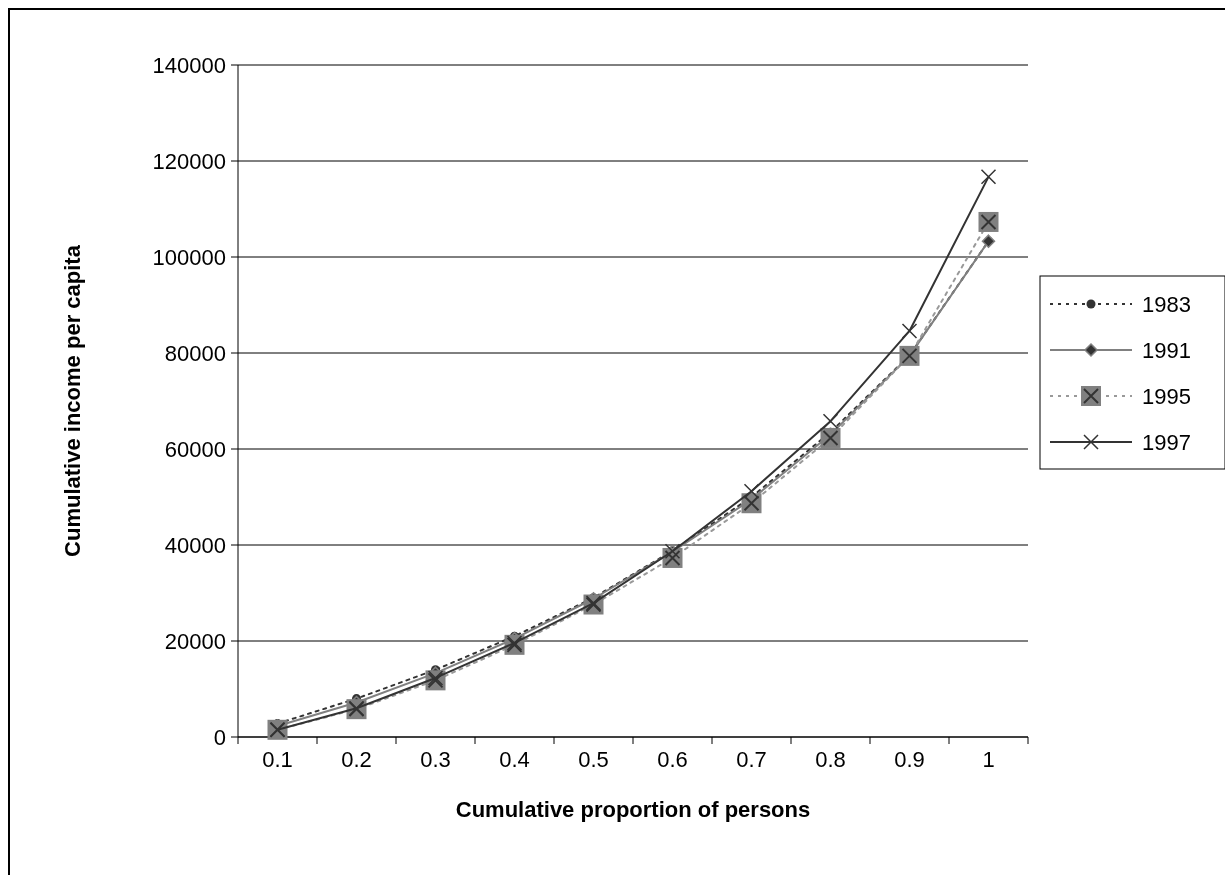 The image size is (1225, 875). What do you see at coordinates (189, 65) in the screenshot?
I see `y-tick-label: 140000` at bounding box center [189, 65].